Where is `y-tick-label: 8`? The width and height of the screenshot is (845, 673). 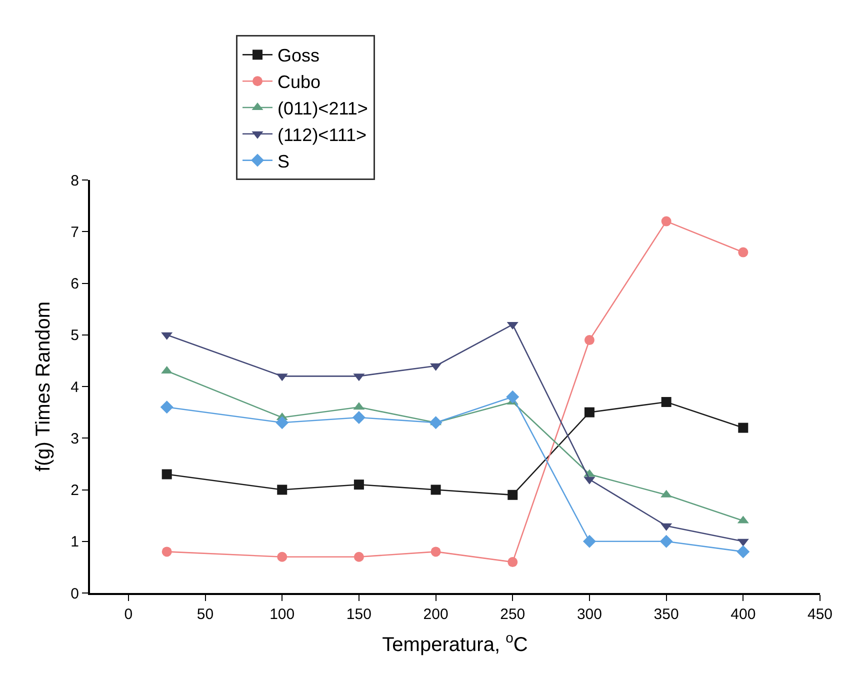 y-tick-label: 8 is located at coordinates (74, 181).